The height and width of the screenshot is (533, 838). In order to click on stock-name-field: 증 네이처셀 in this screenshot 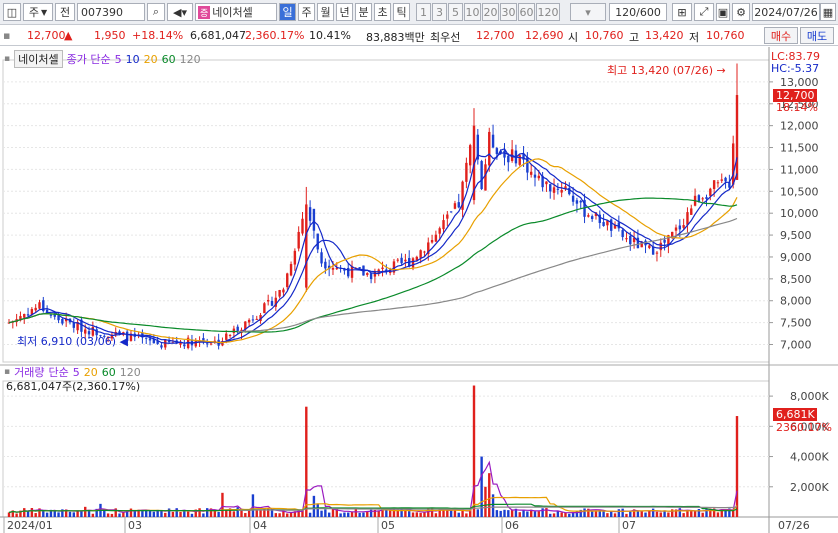, I will do `click(236, 12)`.